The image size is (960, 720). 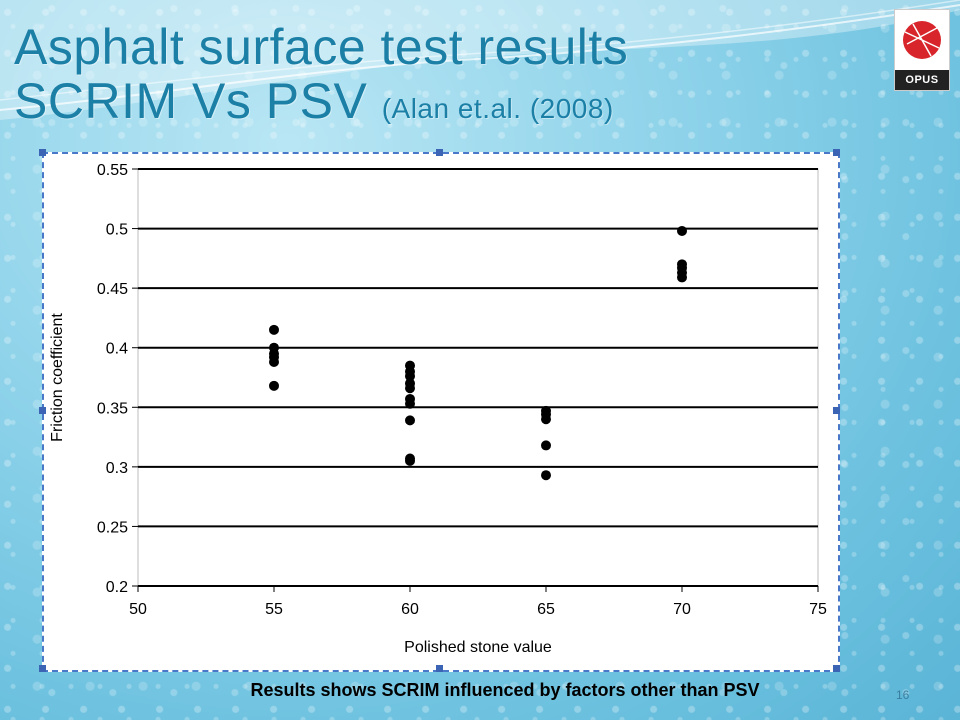 I want to click on title-line-2: SCRIM Vs PSV (Alan et.al. (2008), so click(x=321, y=105).